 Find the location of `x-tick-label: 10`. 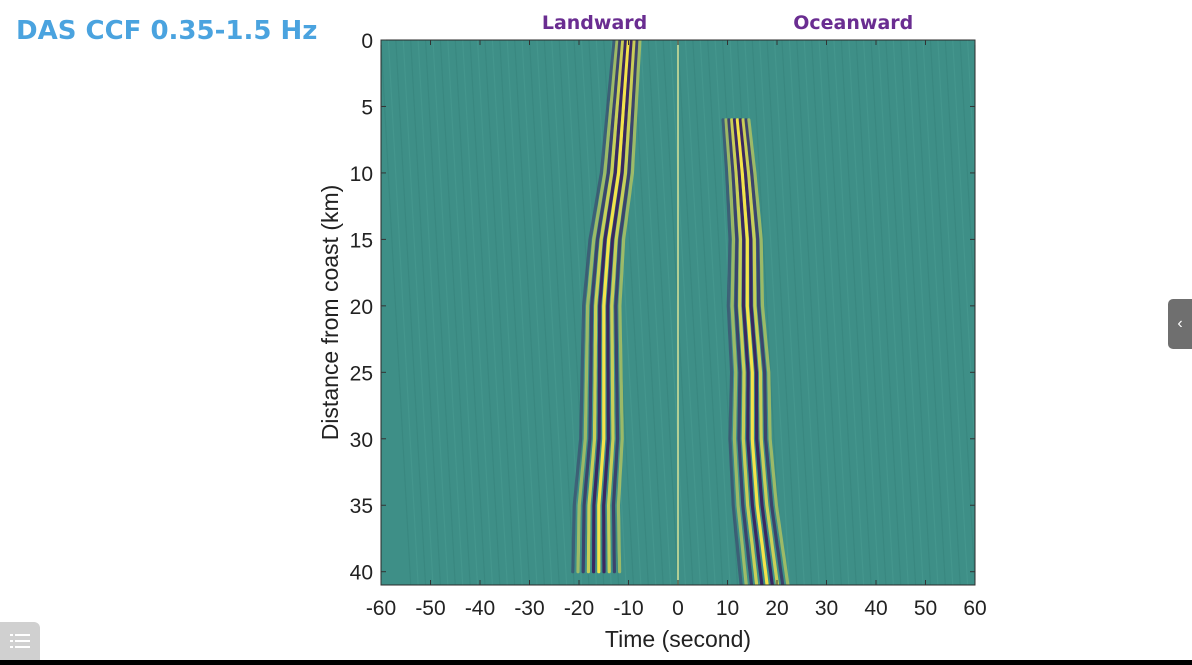

x-tick-label: 10 is located at coordinates (727, 608).